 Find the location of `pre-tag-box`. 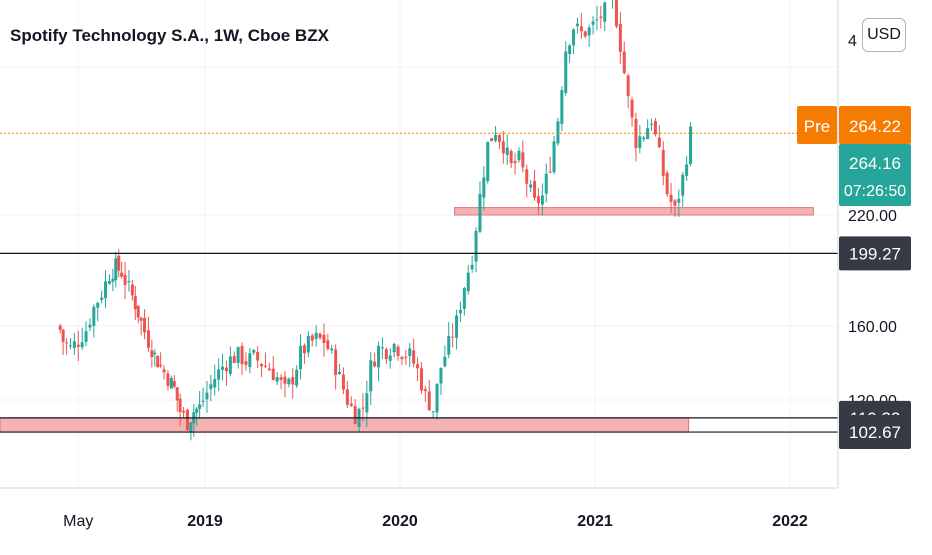

pre-tag-box is located at coordinates (817, 125).